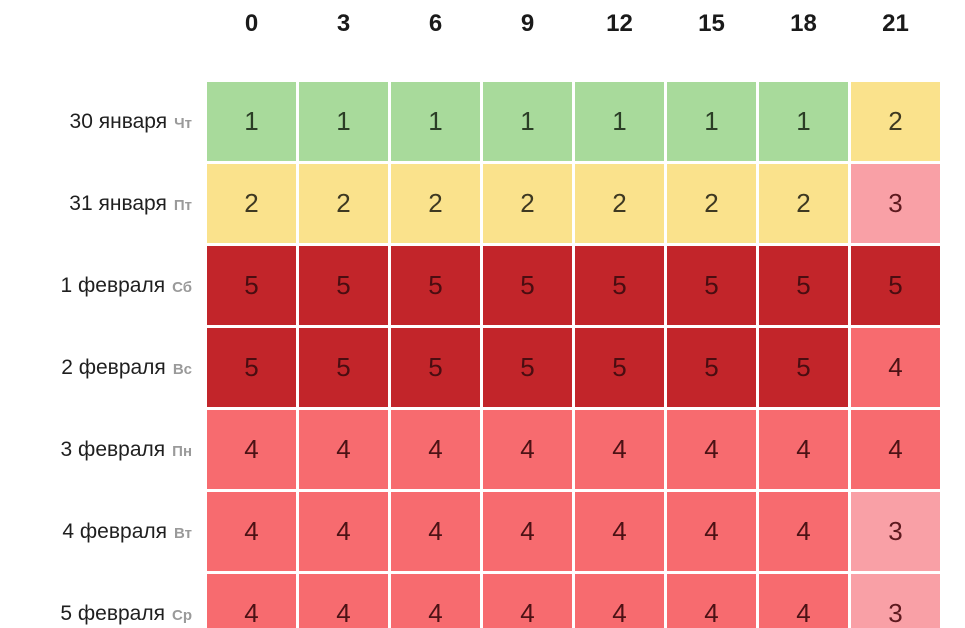 The image size is (965, 628). I want to click on hour-header: 0, so click(251, 23).